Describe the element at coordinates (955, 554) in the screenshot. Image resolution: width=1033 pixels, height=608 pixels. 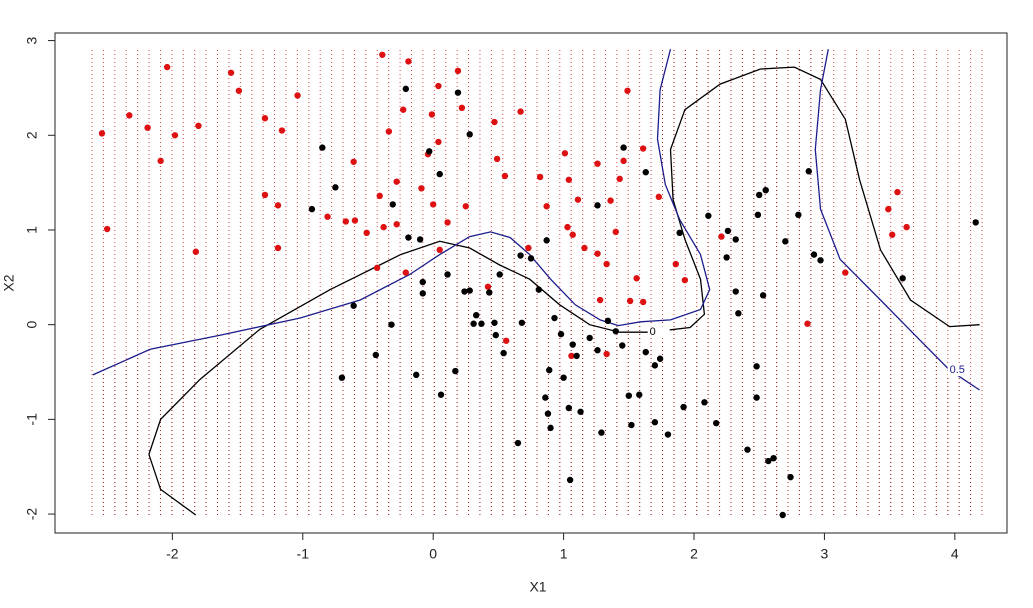
I see `x-tick-label: 4` at that location.